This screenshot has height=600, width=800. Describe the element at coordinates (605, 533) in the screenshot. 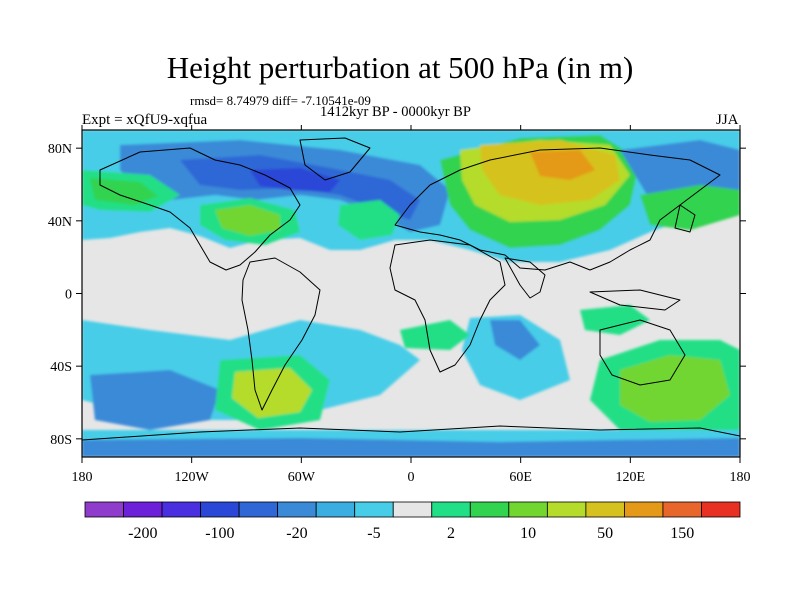

I see `colorbar-label: 50` at that location.